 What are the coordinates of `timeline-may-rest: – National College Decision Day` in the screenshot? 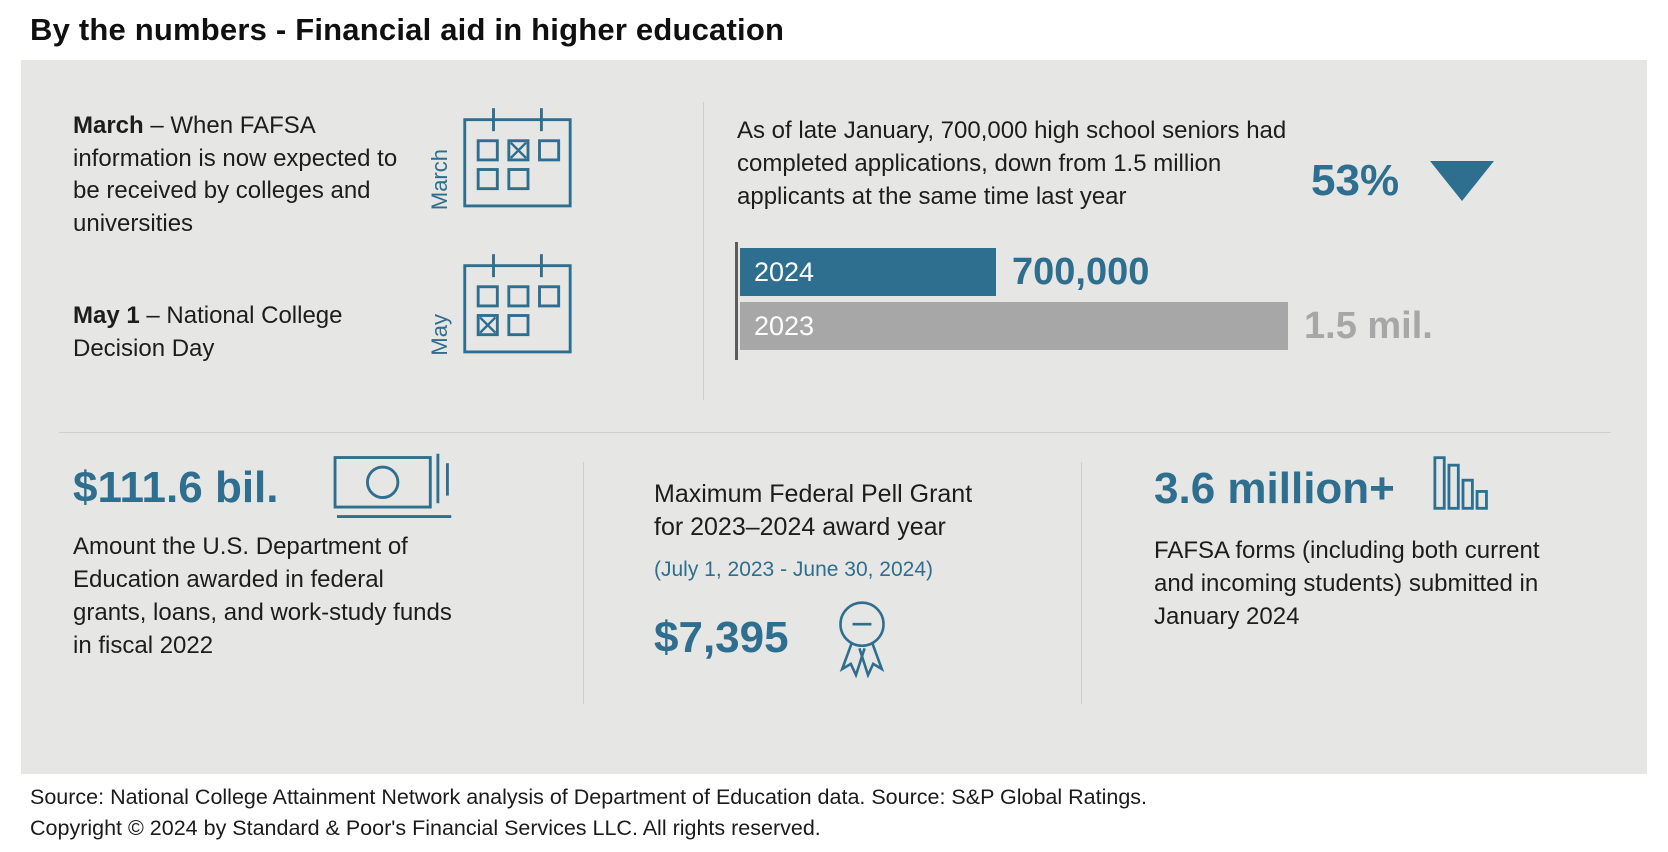 It's located at (208, 332).